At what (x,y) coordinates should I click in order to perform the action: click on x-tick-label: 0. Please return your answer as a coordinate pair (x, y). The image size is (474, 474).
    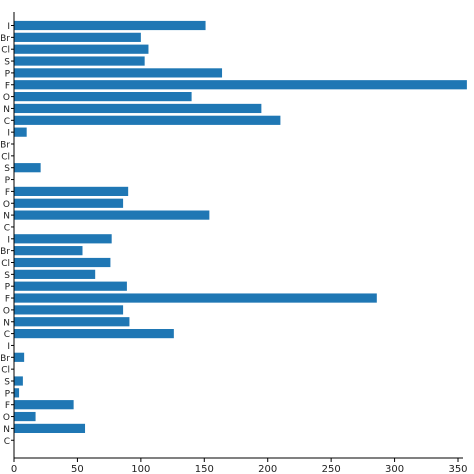
    Looking at the image, I should click on (14, 469).